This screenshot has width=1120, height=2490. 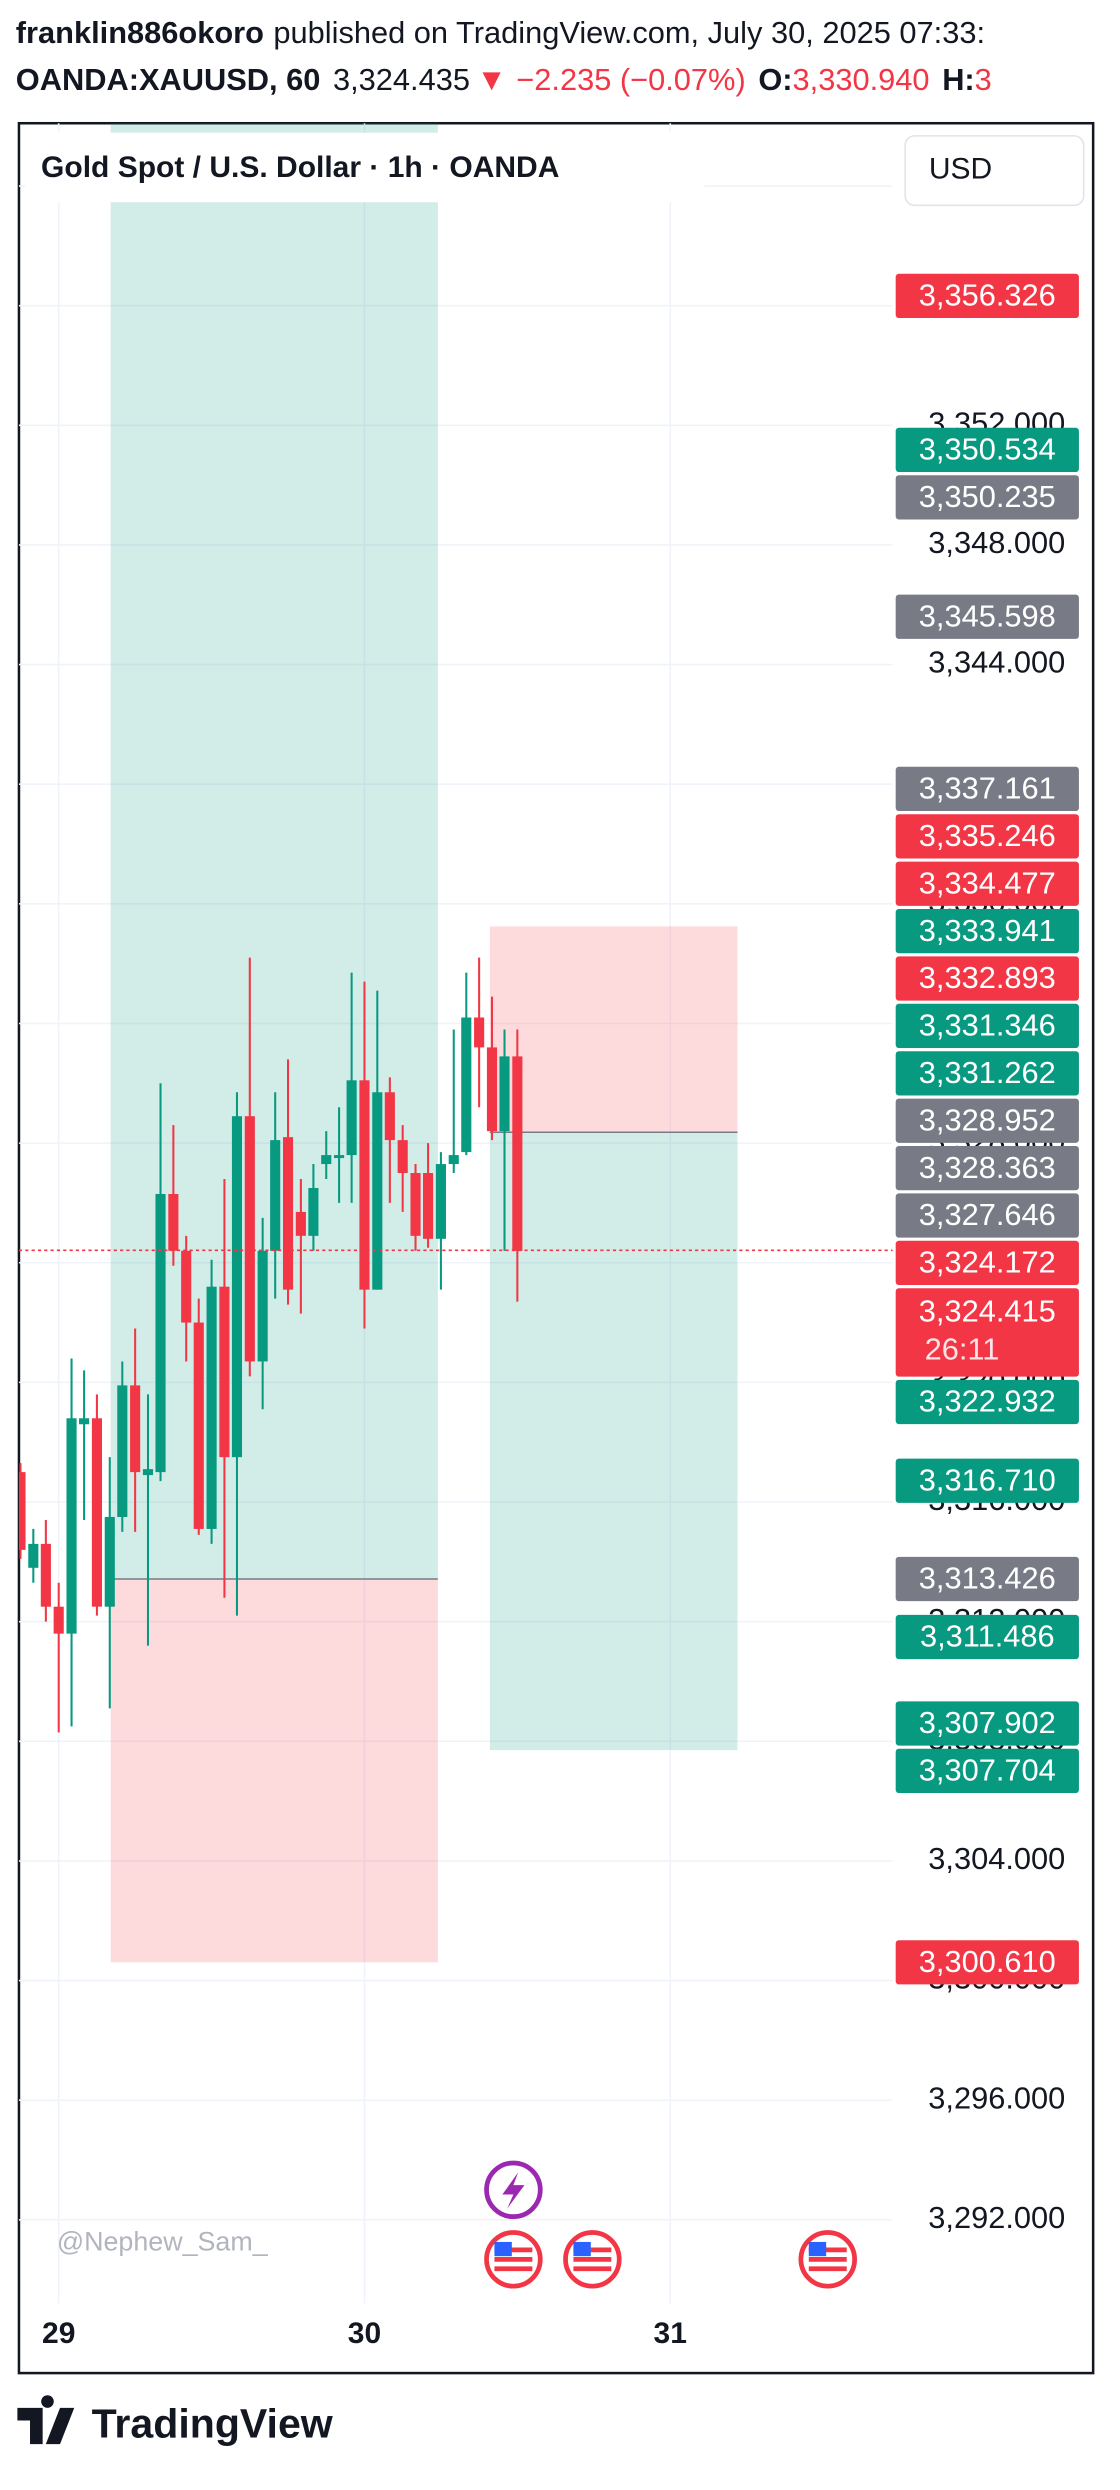 I want to click on price-tag-label: 3,356.326, so click(x=987, y=295).